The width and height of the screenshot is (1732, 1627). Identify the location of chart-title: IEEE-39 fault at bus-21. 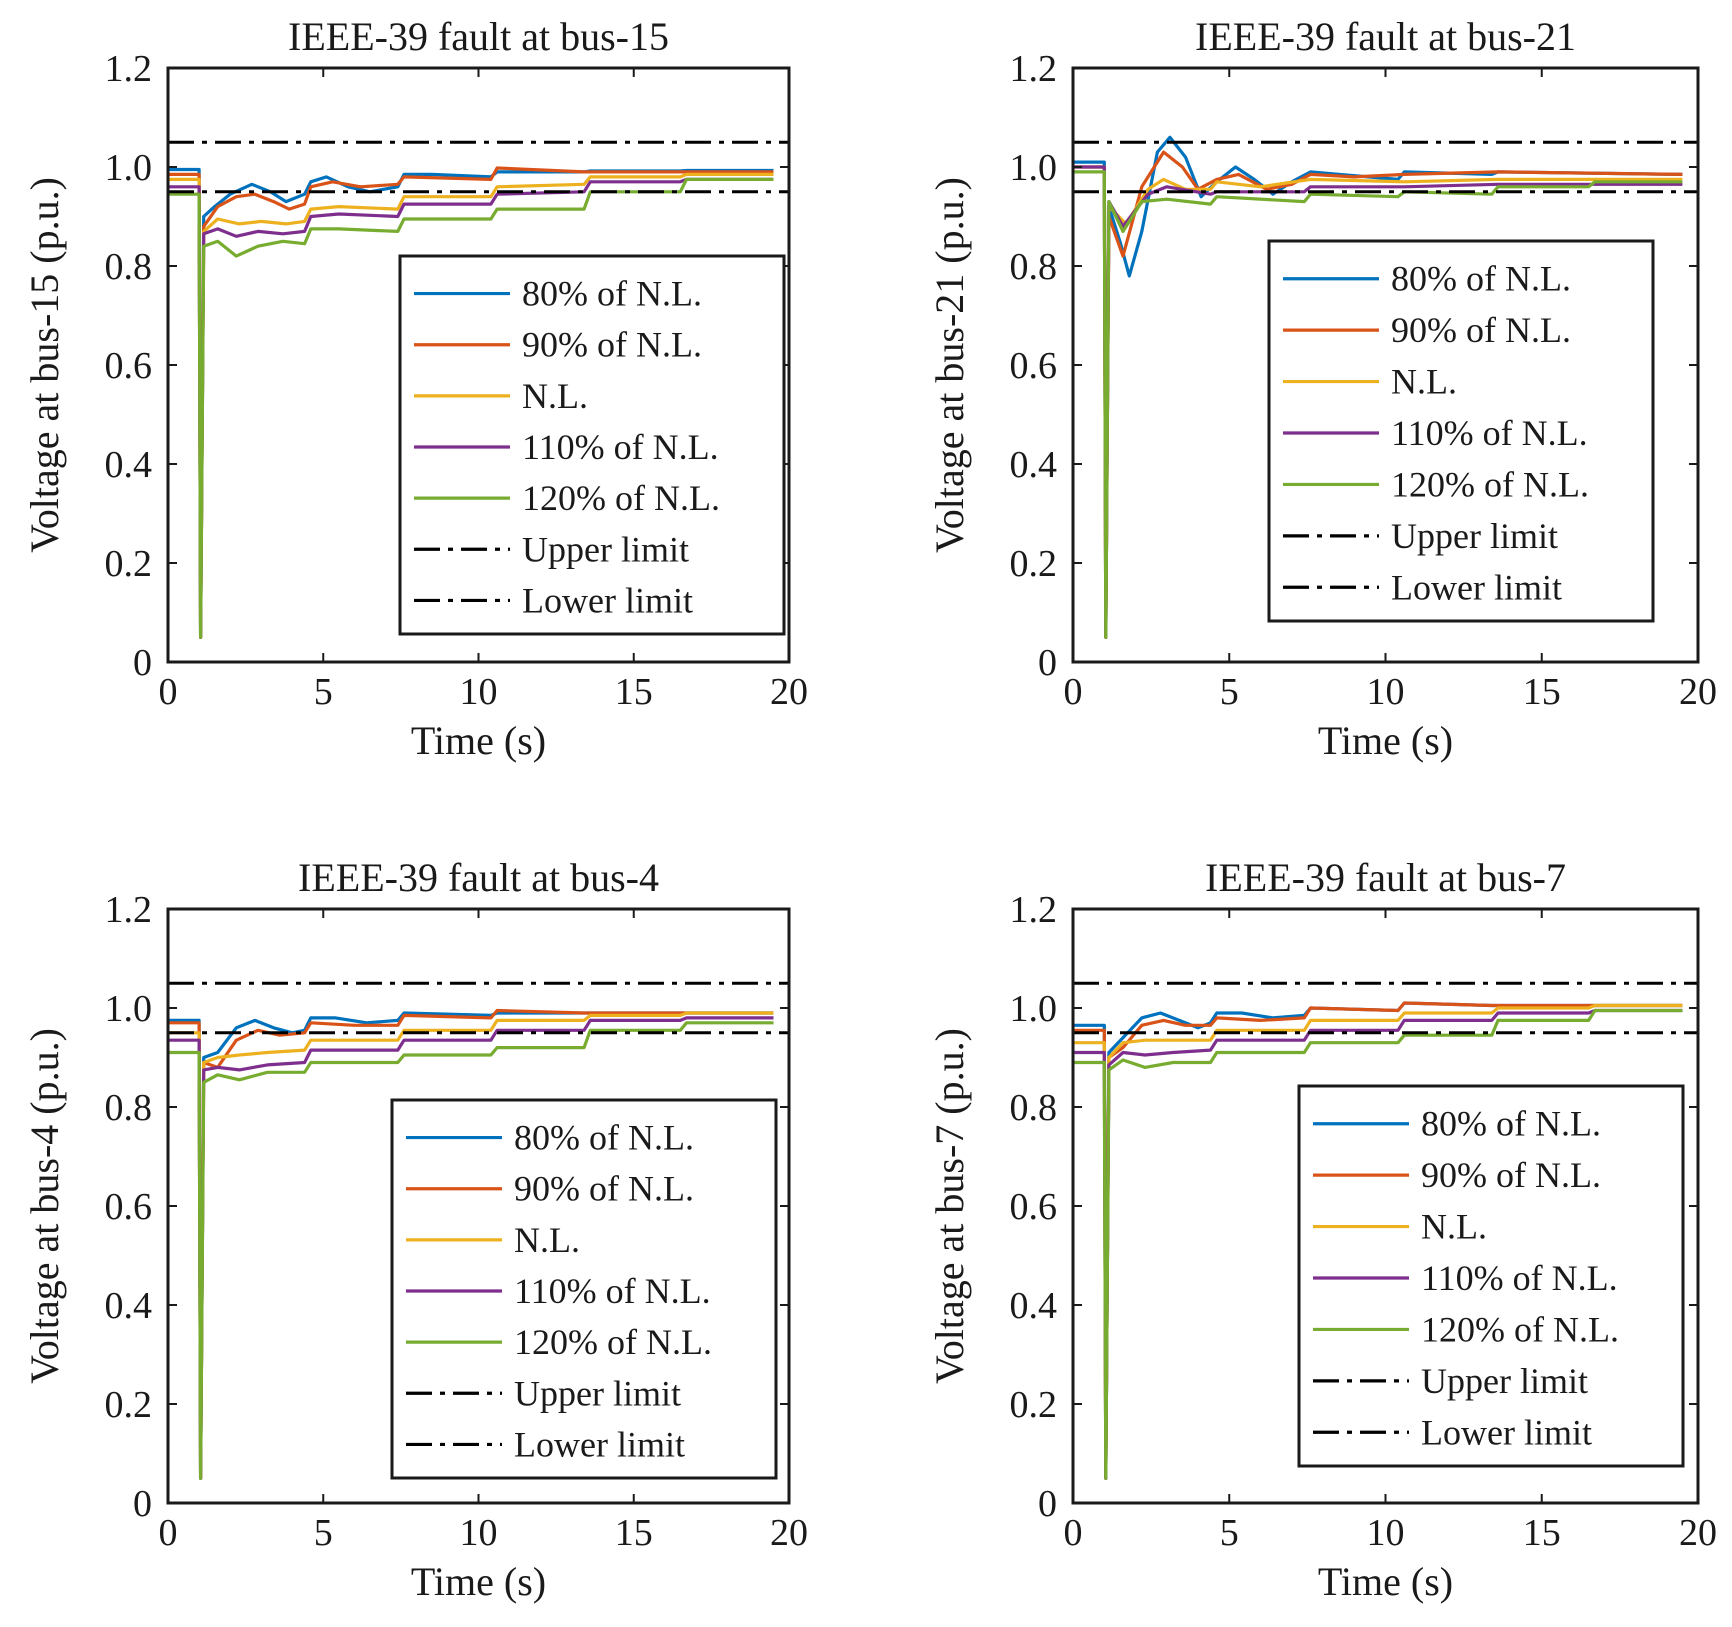
(1385, 36).